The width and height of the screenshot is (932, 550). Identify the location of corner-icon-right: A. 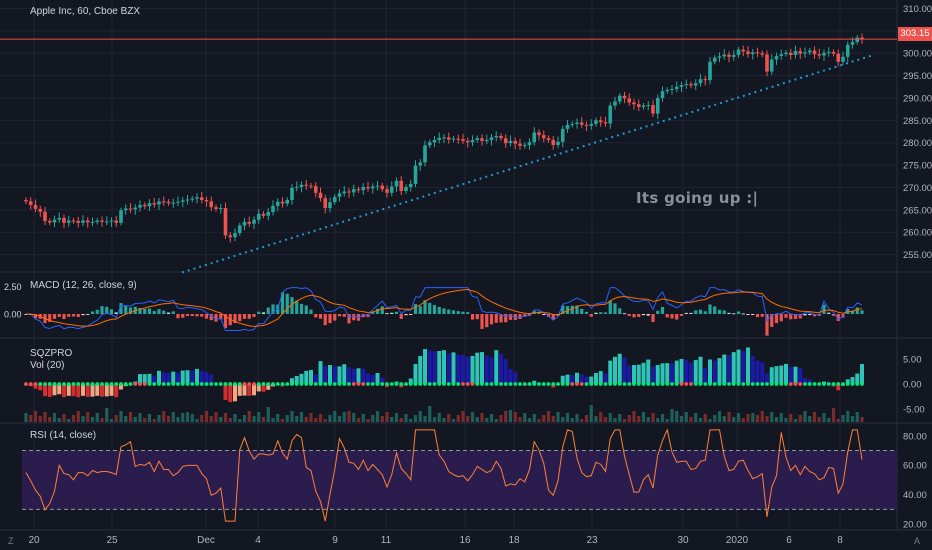
(917, 541).